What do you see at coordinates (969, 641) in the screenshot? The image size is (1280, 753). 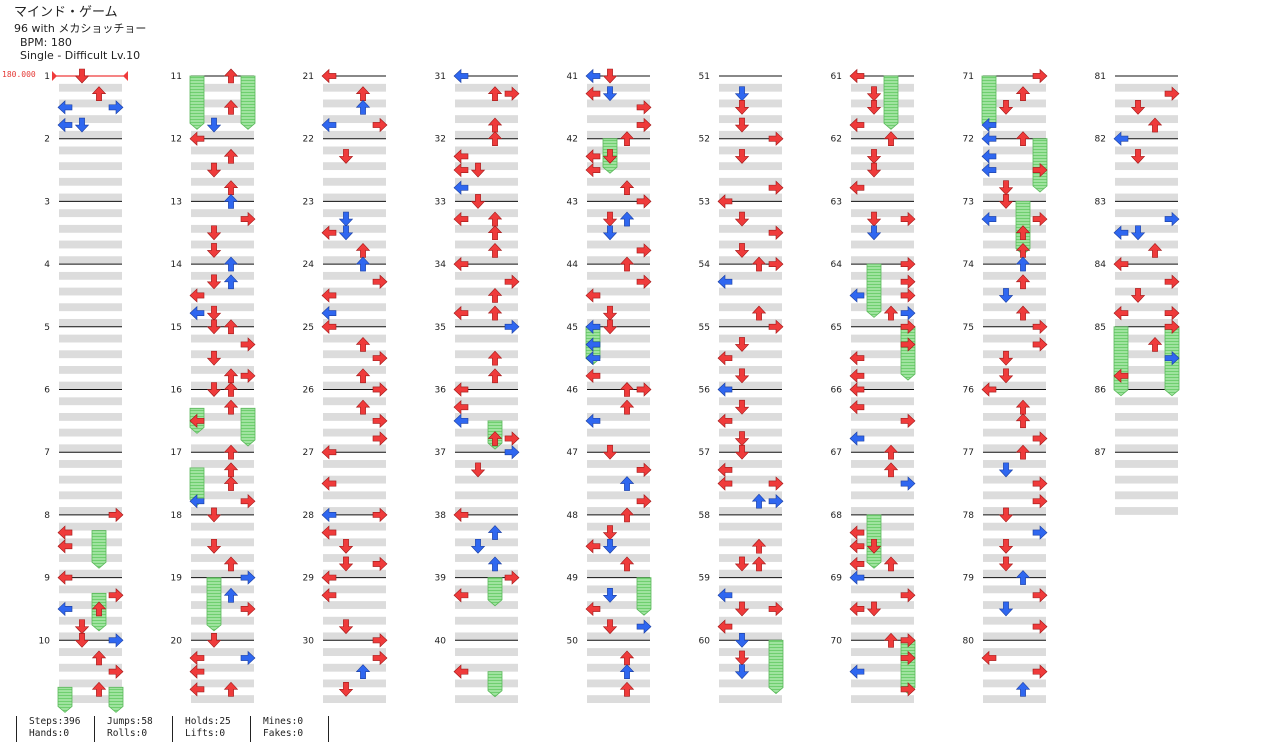 I see `measure-number: 80` at bounding box center [969, 641].